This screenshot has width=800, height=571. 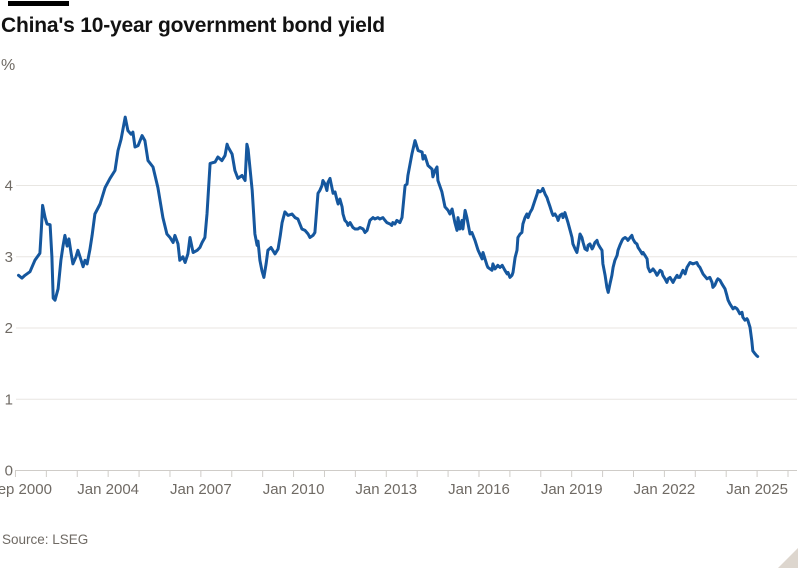 What do you see at coordinates (9, 186) in the screenshot?
I see `y-tick-label: 4` at bounding box center [9, 186].